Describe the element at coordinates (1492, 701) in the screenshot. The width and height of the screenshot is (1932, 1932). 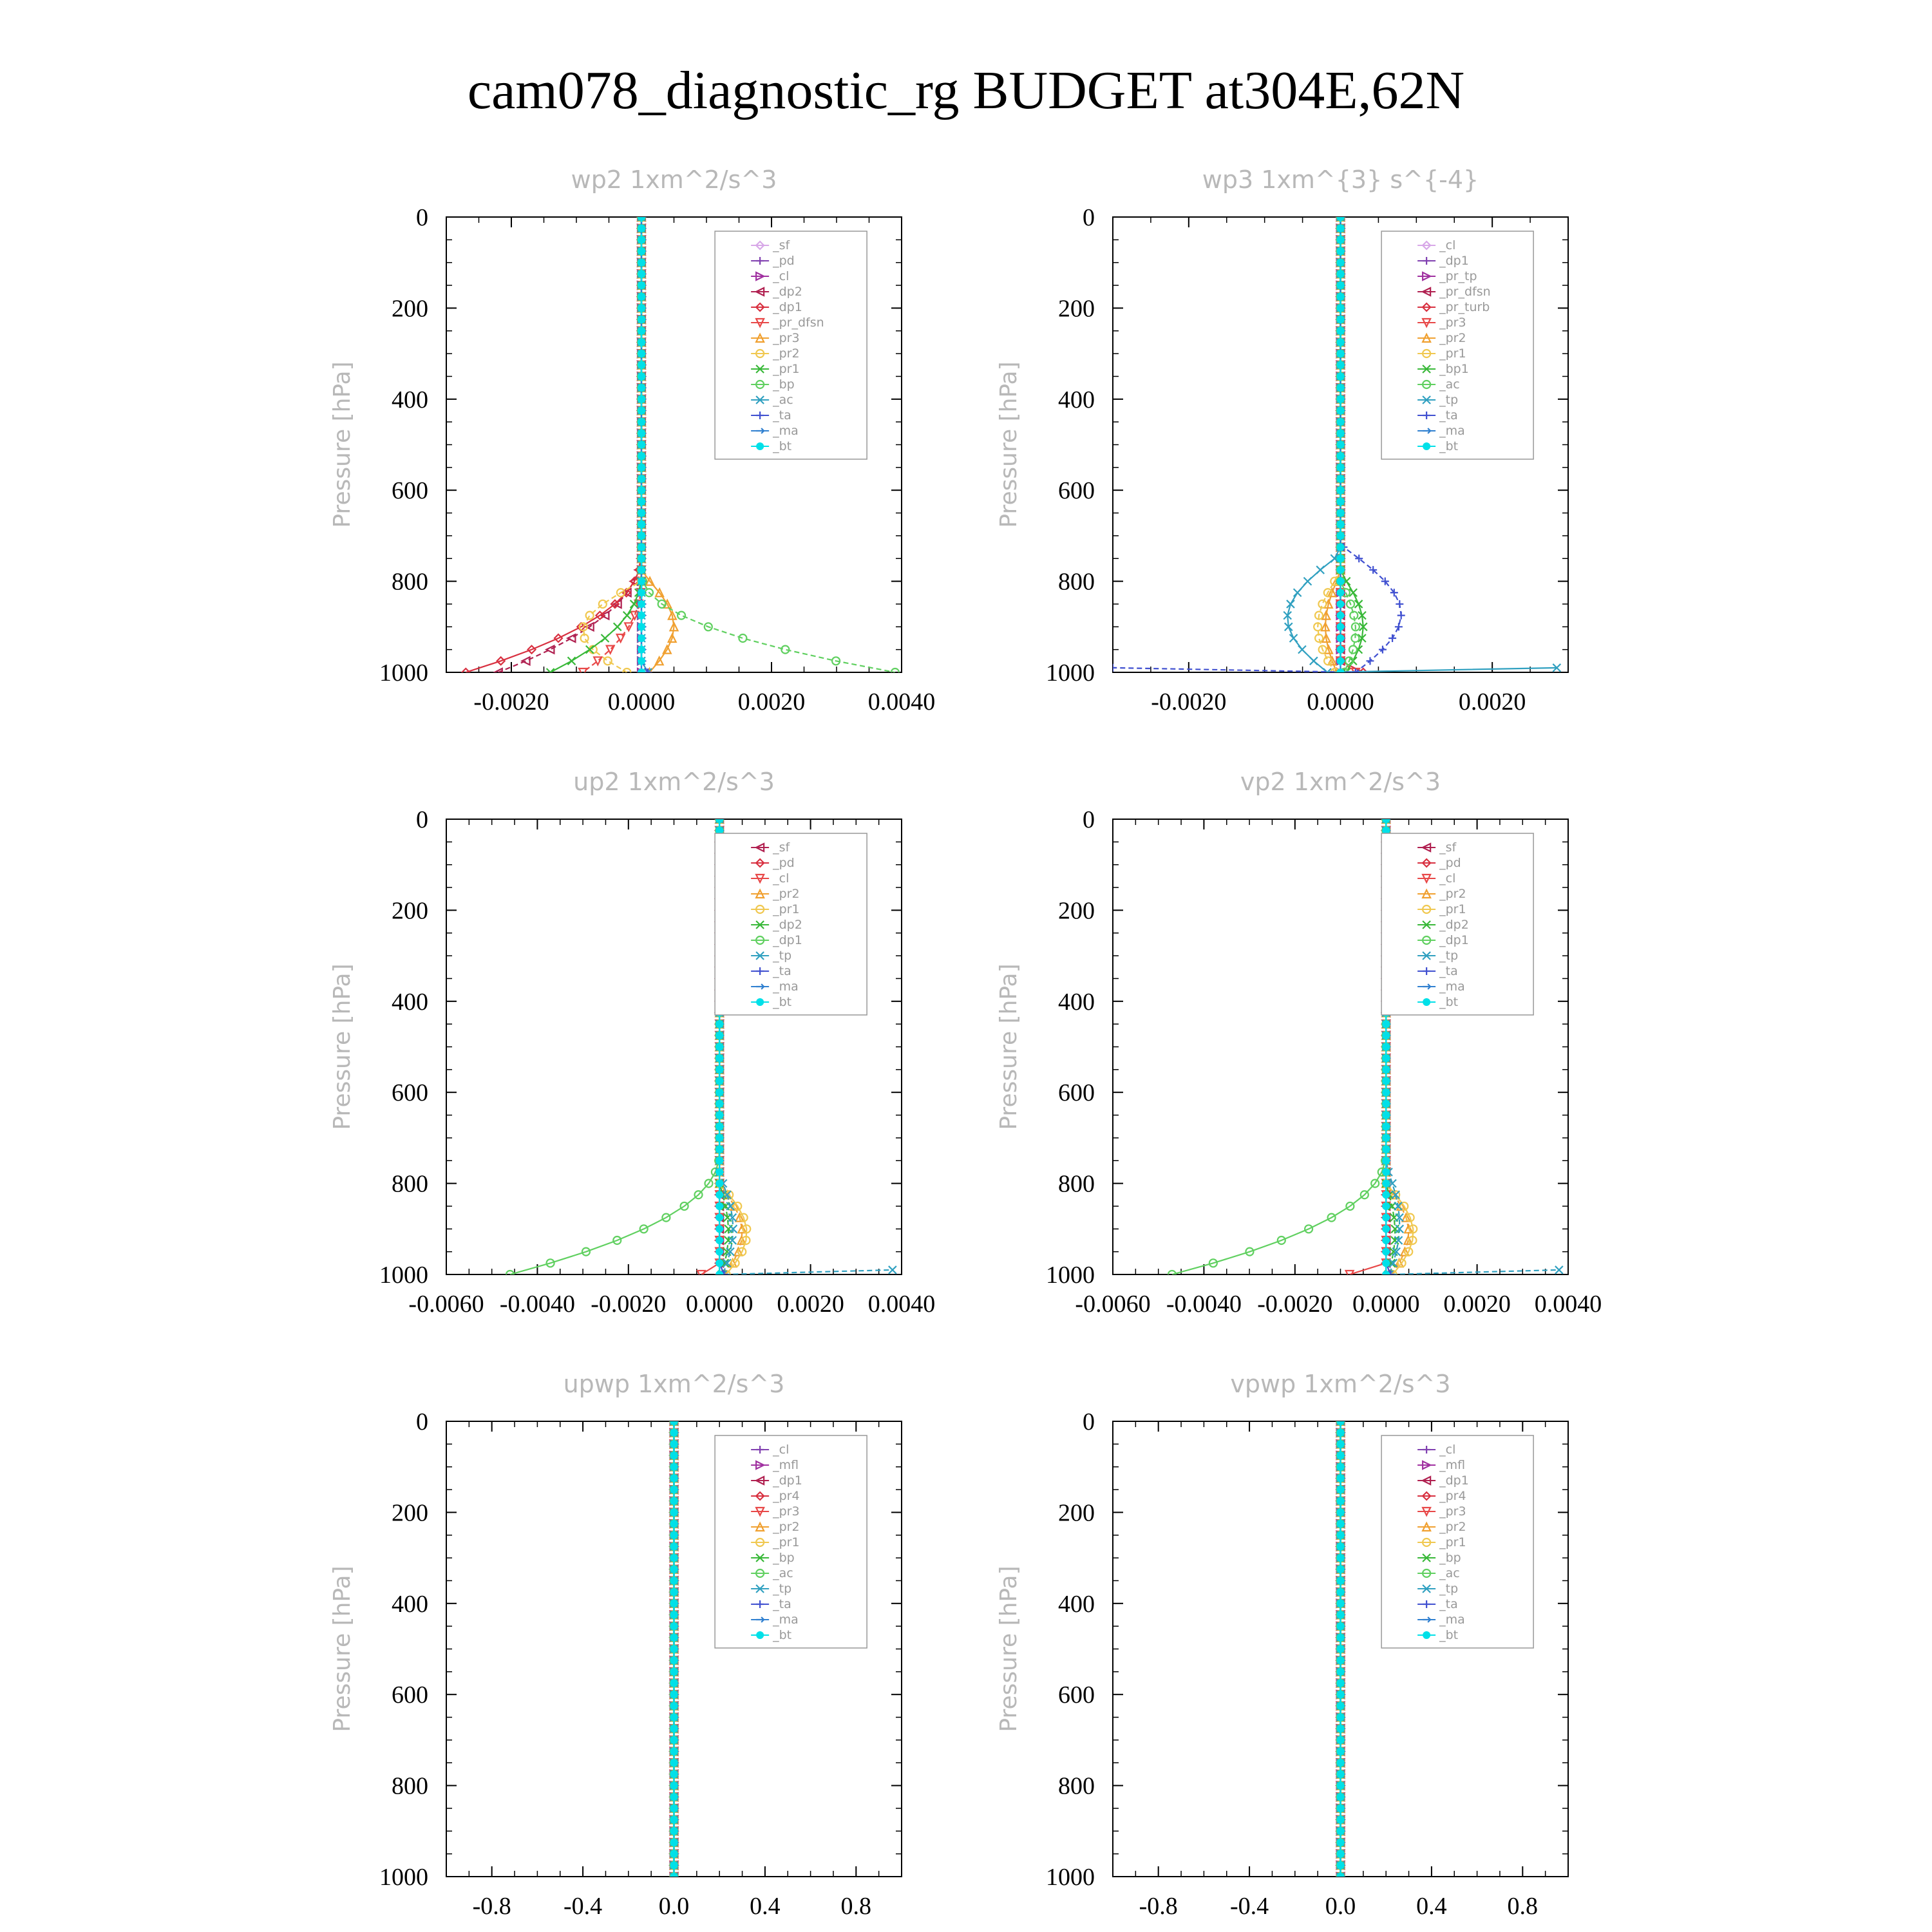
I see `x-tick-label: 0.0020` at that location.